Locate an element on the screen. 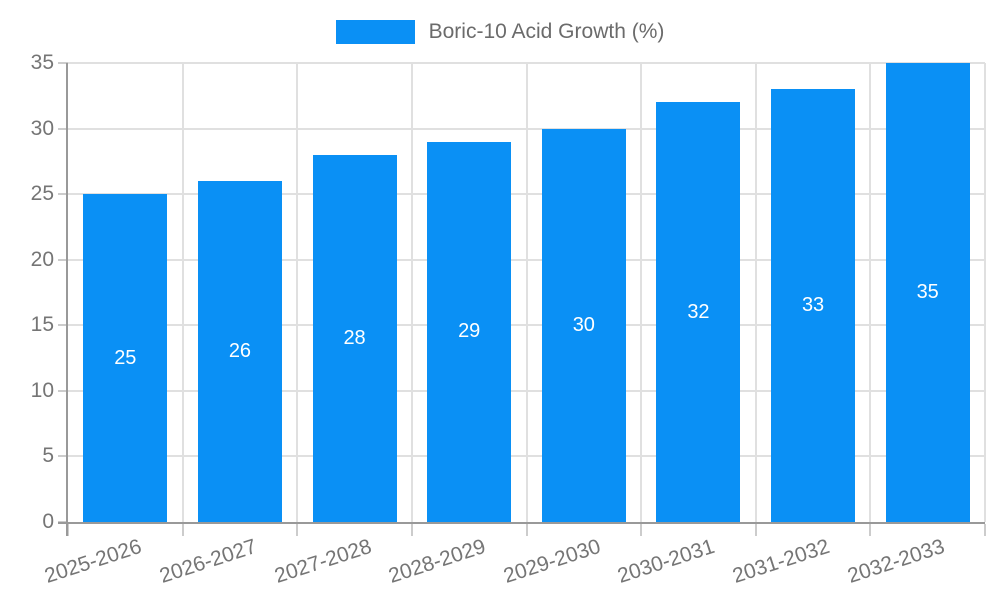 The height and width of the screenshot is (600, 1000). bar: 26 is located at coordinates (239, 351).